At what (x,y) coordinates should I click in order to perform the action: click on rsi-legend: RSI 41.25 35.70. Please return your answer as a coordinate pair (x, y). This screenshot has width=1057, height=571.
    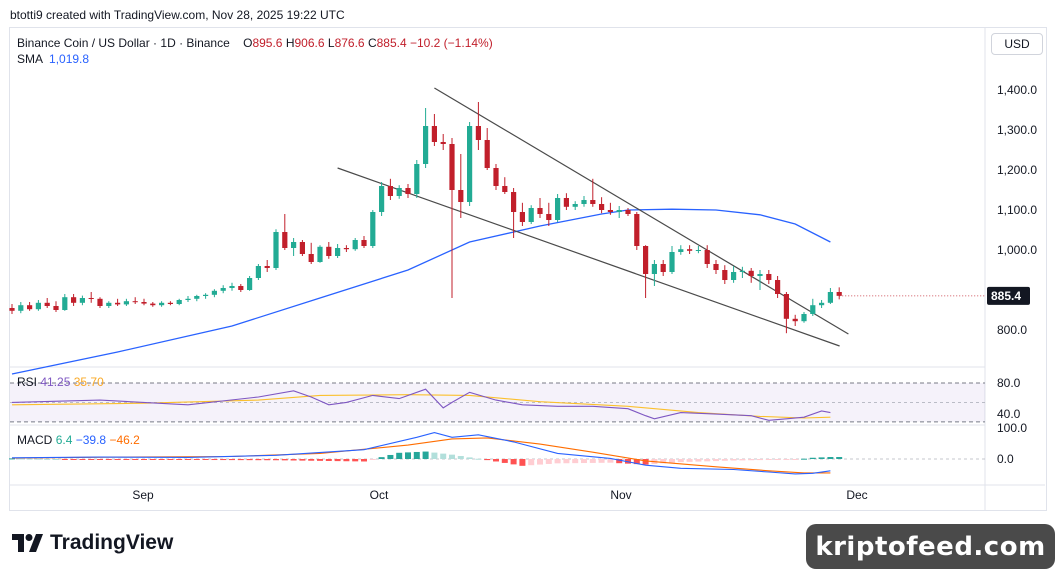
    Looking at the image, I should click on (60, 382).